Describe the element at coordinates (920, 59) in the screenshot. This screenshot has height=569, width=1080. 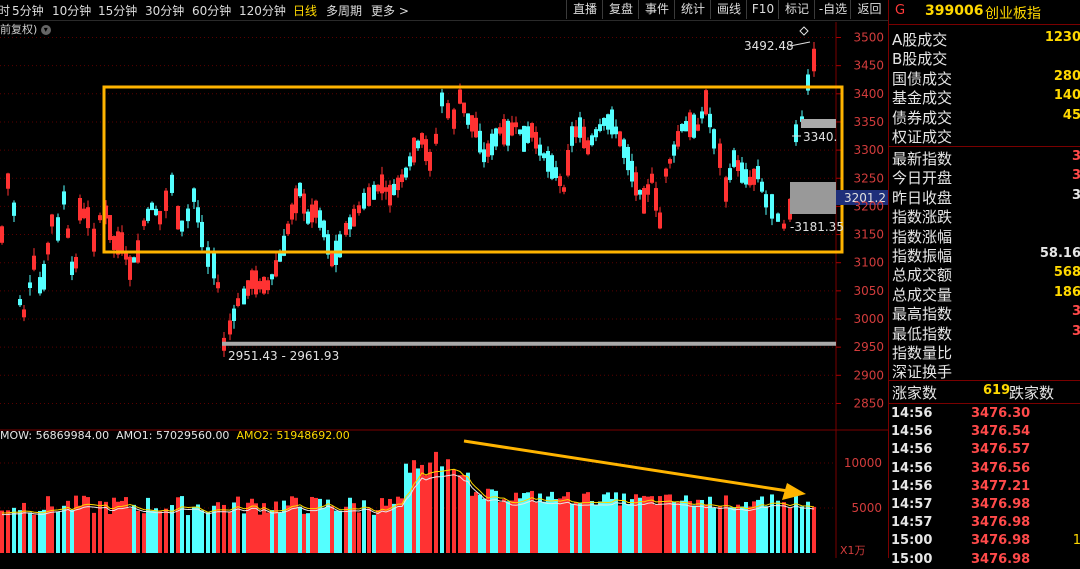
I see `stat-row-label: B股成交` at that location.